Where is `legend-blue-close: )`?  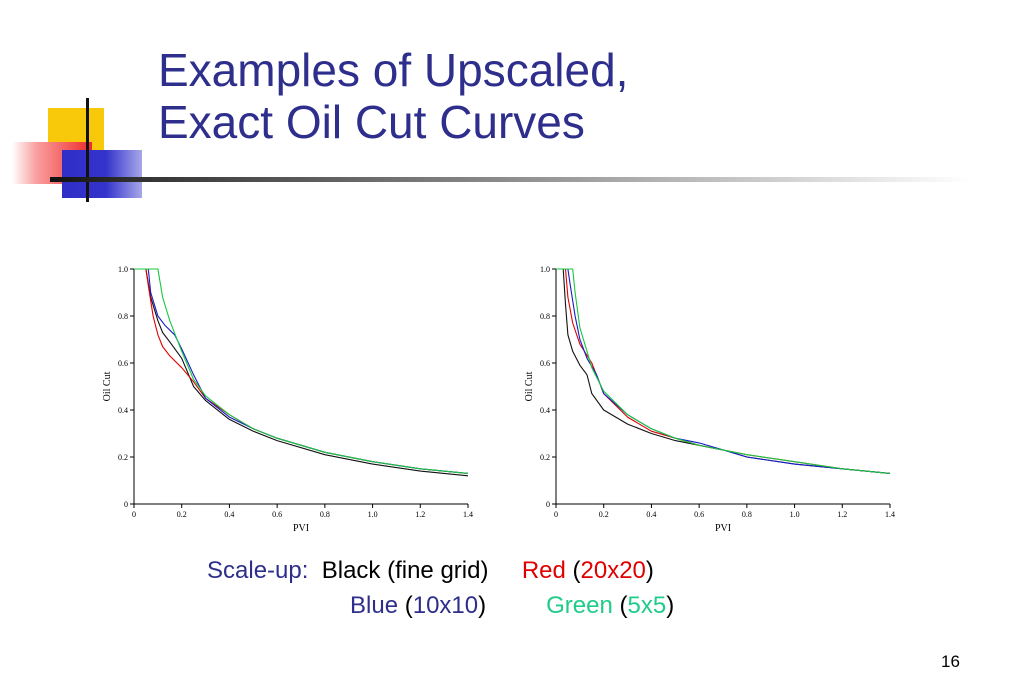
legend-blue-close: ) is located at coordinates (482, 605).